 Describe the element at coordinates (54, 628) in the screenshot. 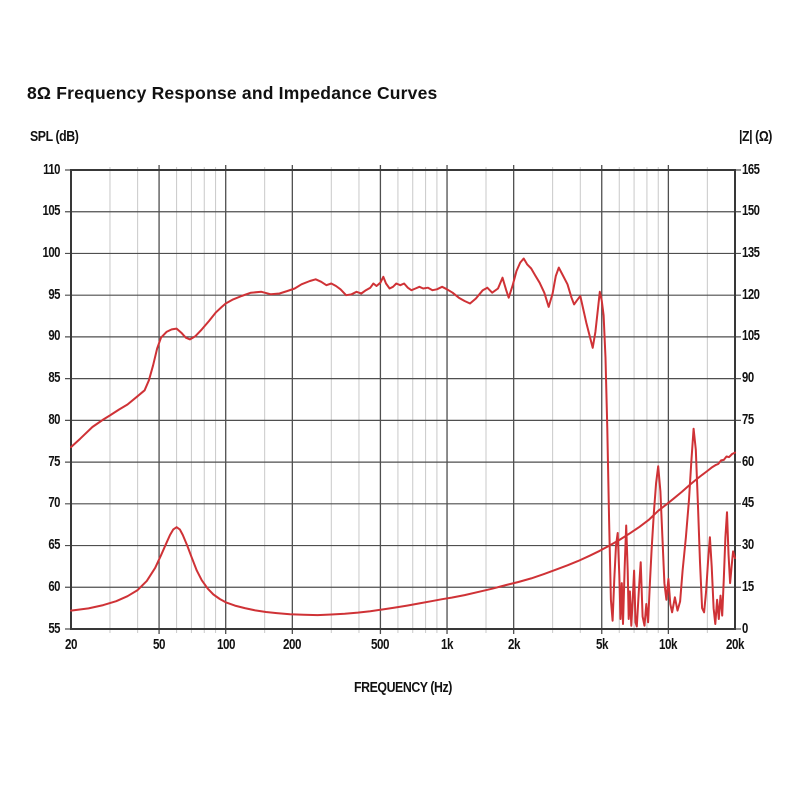

I see `spl-tick-label: 55` at that location.